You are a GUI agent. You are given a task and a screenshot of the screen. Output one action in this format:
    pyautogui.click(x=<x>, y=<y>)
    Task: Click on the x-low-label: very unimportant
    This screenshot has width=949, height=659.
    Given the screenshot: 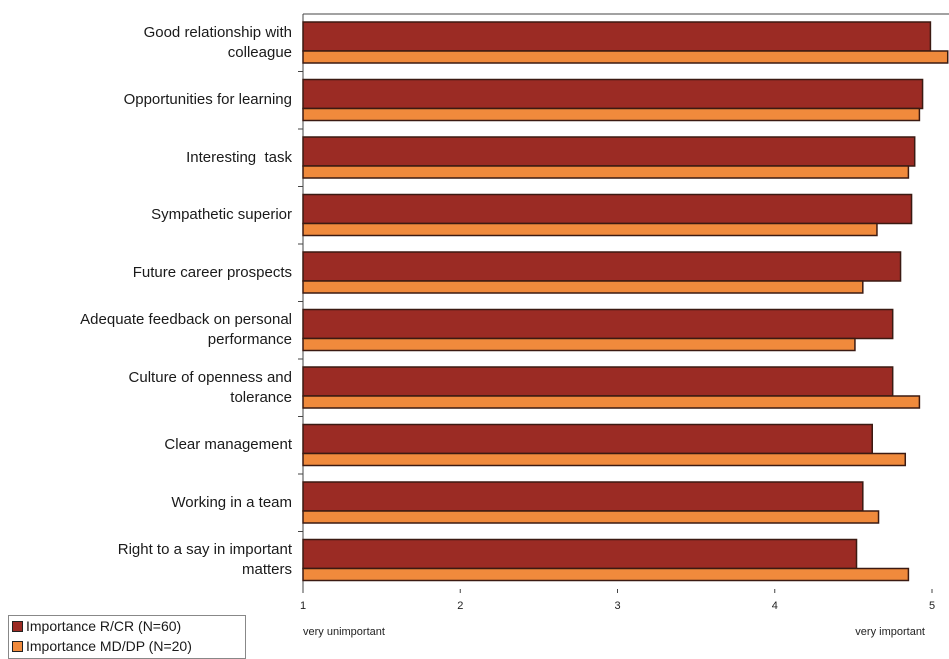 What is the action you would take?
    pyautogui.click(x=344, y=632)
    